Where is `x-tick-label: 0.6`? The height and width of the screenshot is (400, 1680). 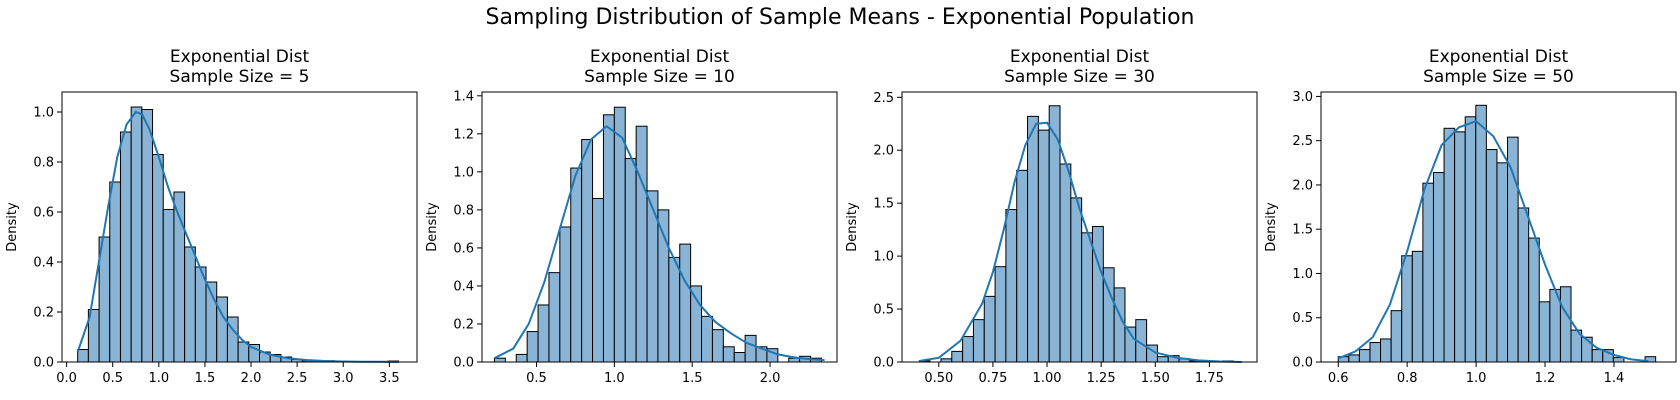 x-tick-label: 0.6 is located at coordinates (1338, 378).